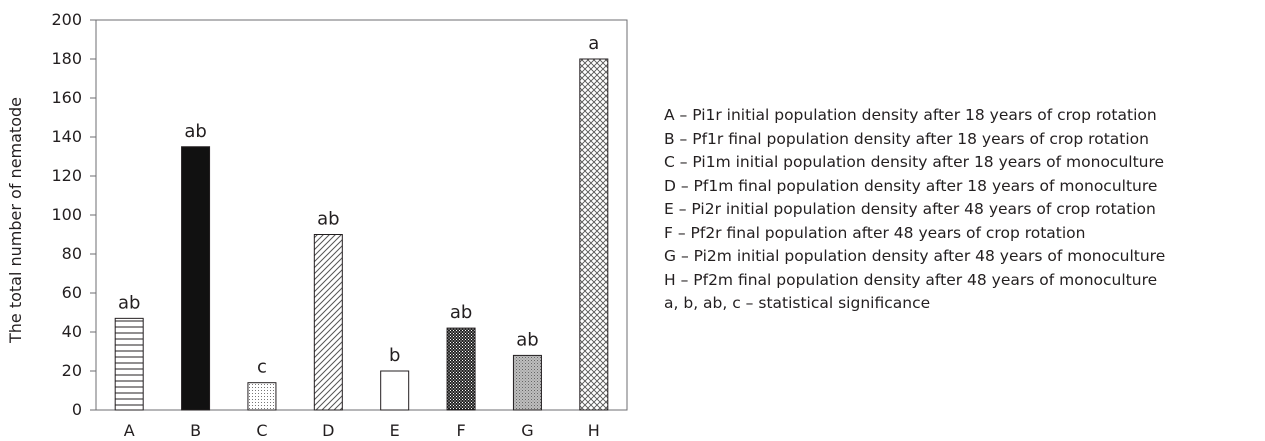 The width and height of the screenshot is (1265, 441). I want to click on y-tick-label: 200, so click(66, 19).